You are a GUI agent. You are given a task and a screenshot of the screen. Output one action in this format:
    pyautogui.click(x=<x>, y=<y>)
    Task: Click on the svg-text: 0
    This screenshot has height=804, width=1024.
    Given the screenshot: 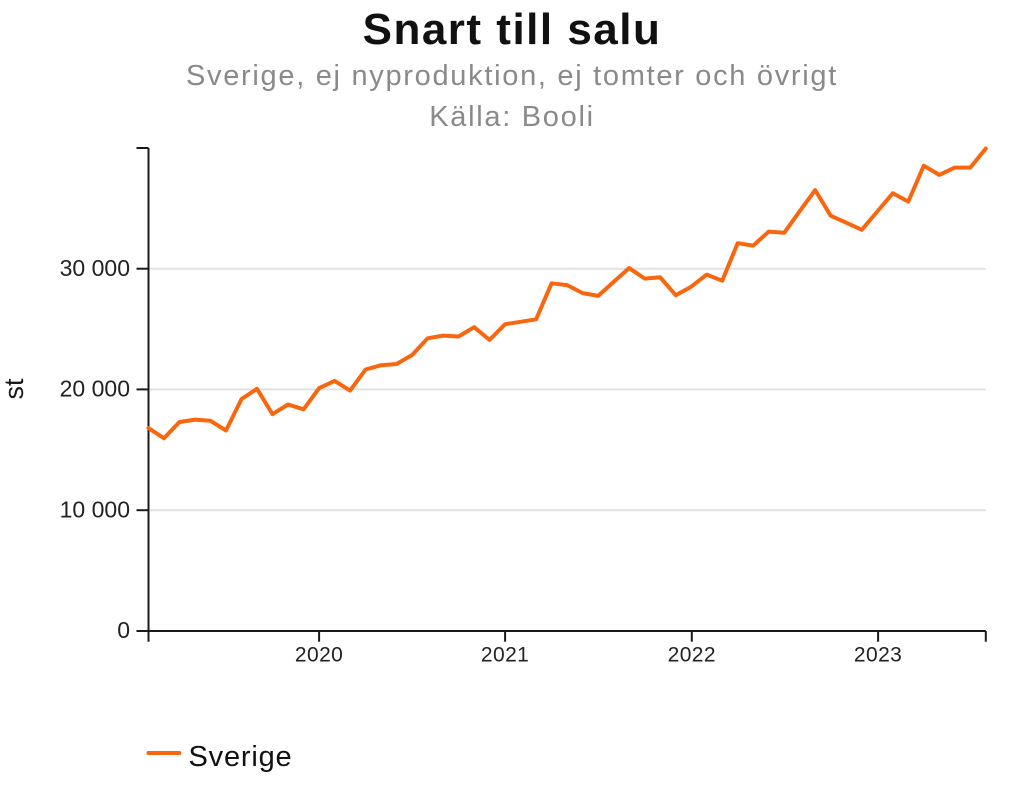 What is the action you would take?
    pyautogui.click(x=123, y=630)
    